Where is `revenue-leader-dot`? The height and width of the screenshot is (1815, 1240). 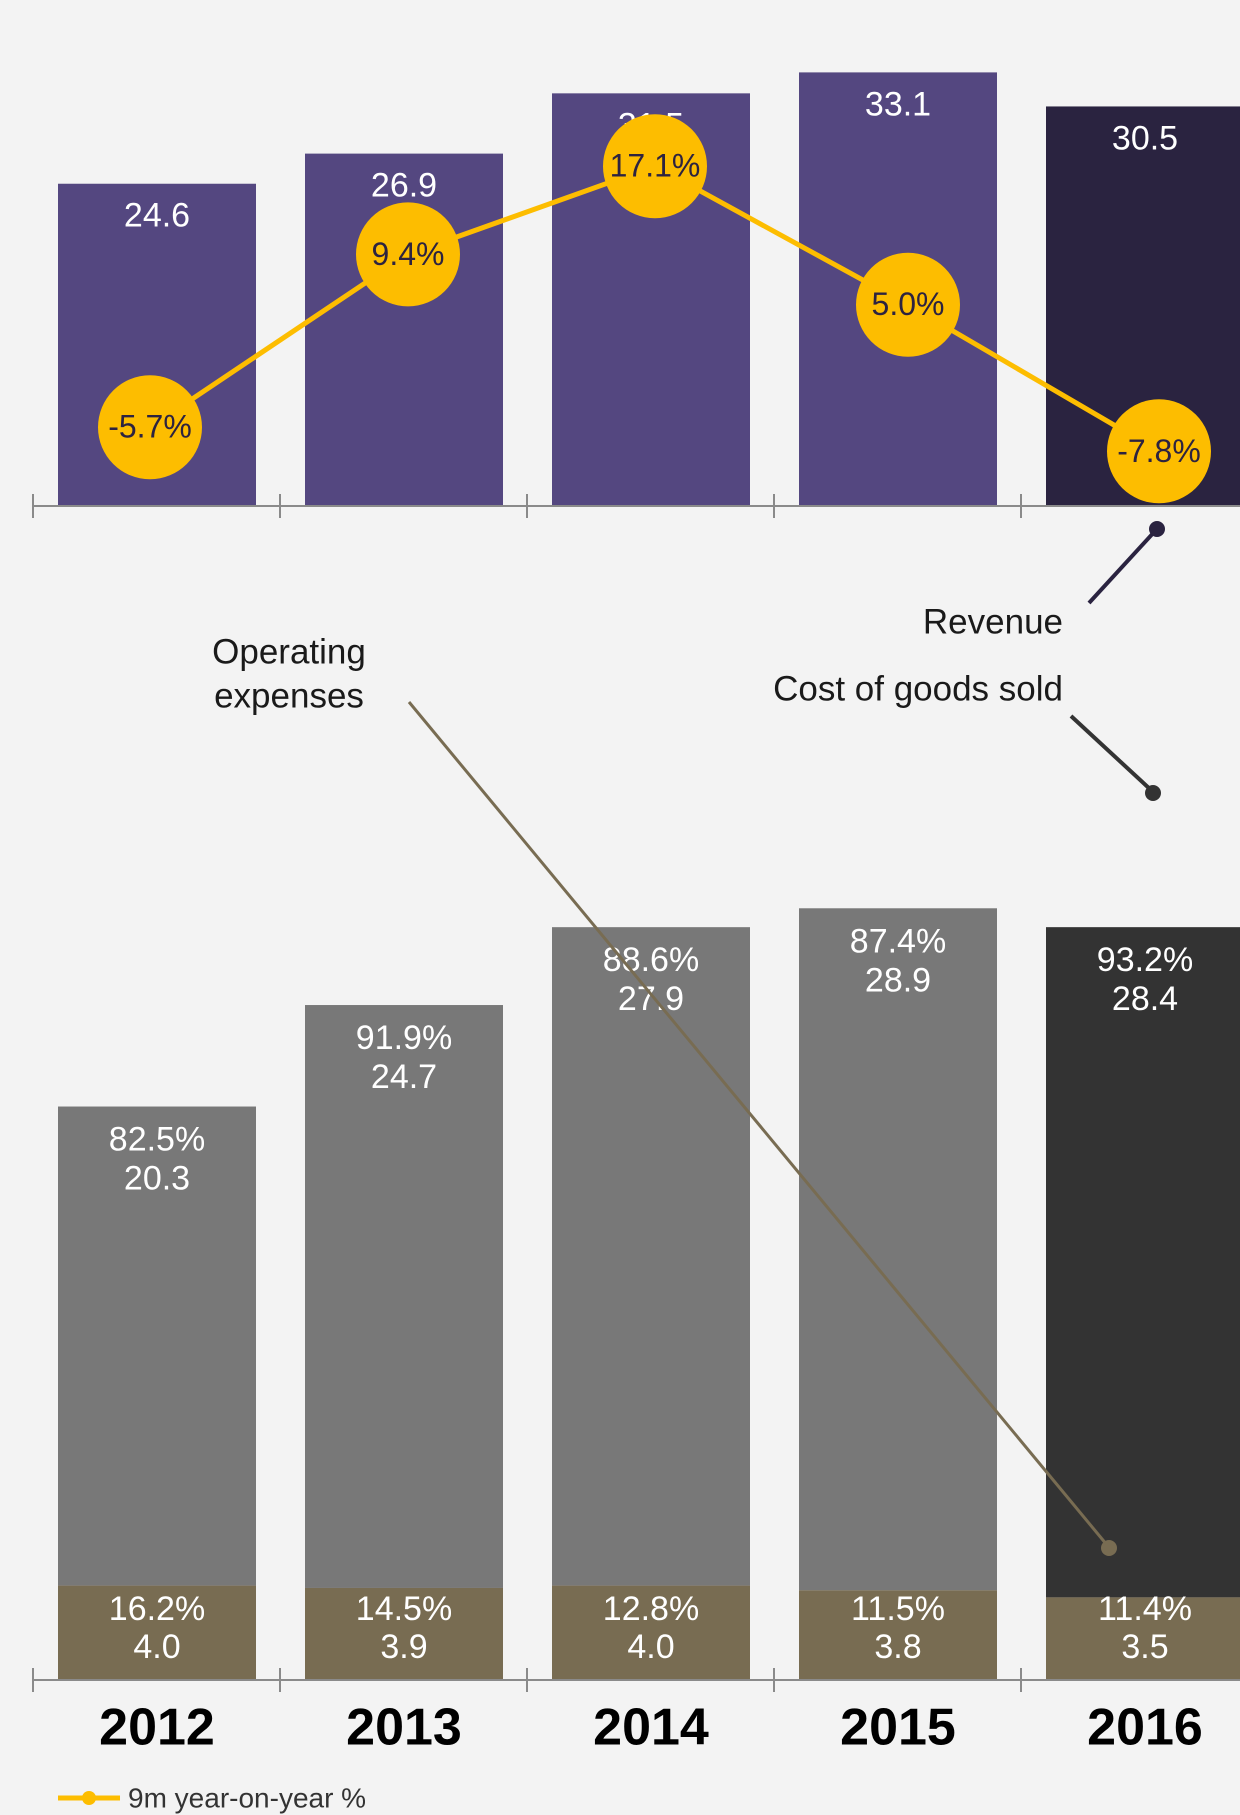 revenue-leader-dot is located at coordinates (1157, 529).